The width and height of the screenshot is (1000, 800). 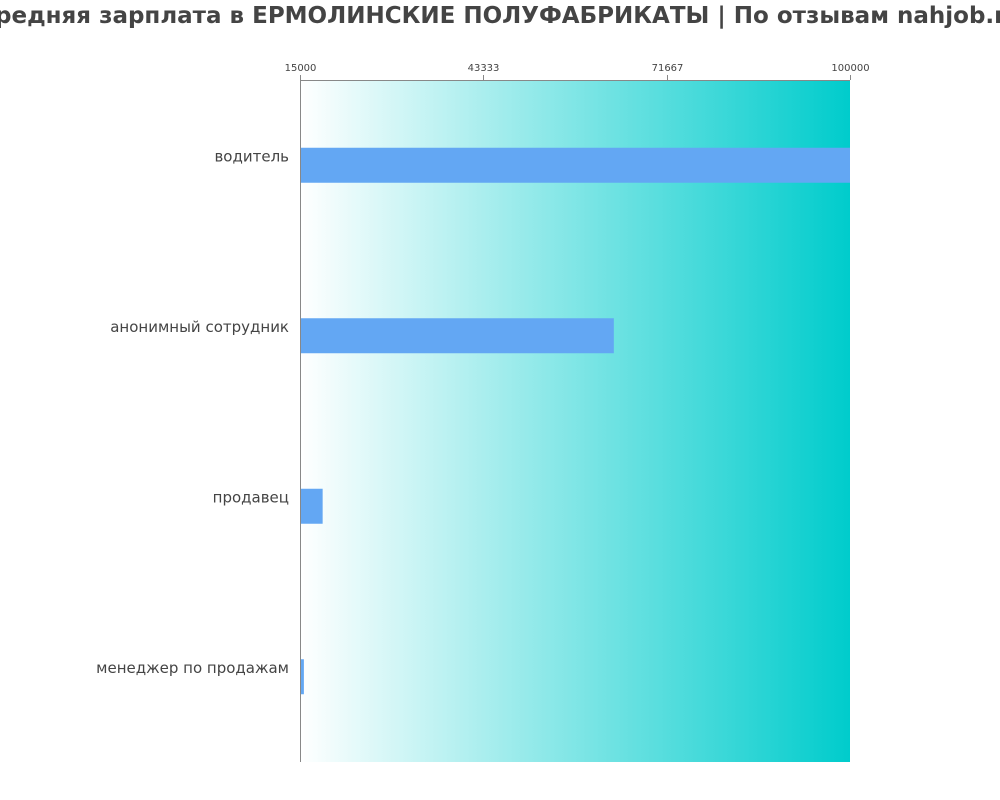 I want to click on category-label-2: анонимный сотрудник, so click(x=199, y=327).